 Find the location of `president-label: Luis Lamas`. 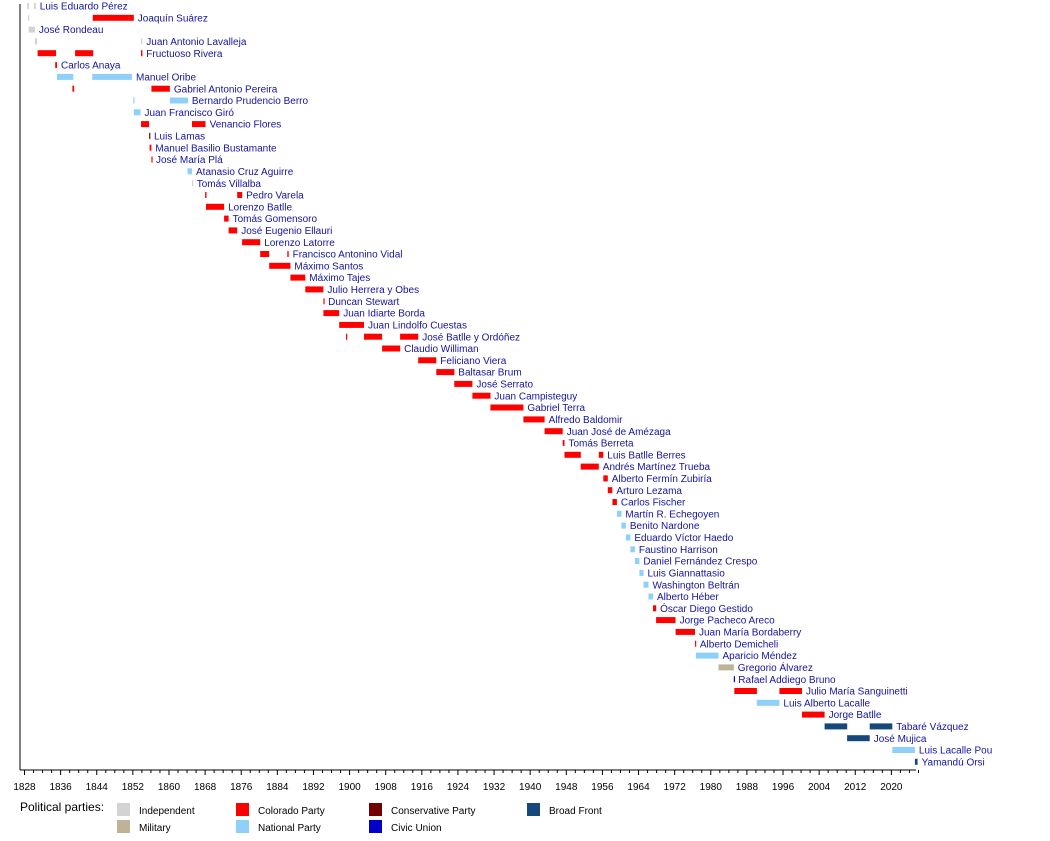

president-label: Luis Lamas is located at coordinates (179, 137).